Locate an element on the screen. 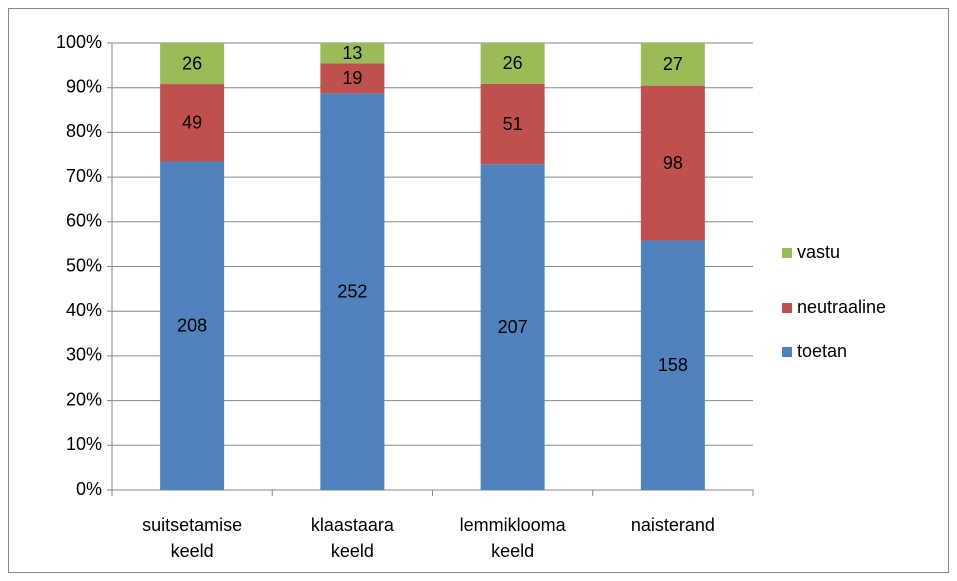 The image size is (957, 581). data-label: 208 is located at coordinates (192, 325).